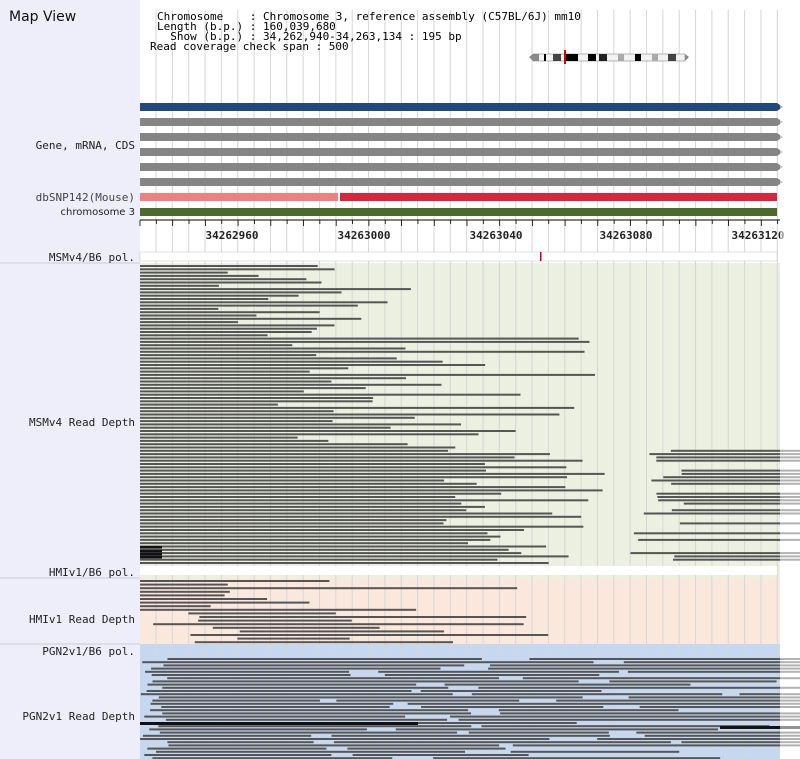 This screenshot has height=759, width=800. I want to click on dbsnp-segment-red, so click(558, 197).